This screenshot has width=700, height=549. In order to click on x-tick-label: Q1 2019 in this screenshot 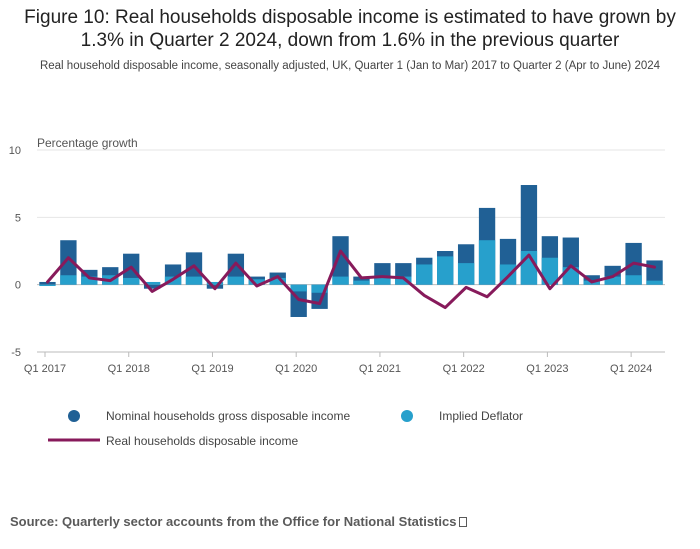, I will do `click(212, 369)`.